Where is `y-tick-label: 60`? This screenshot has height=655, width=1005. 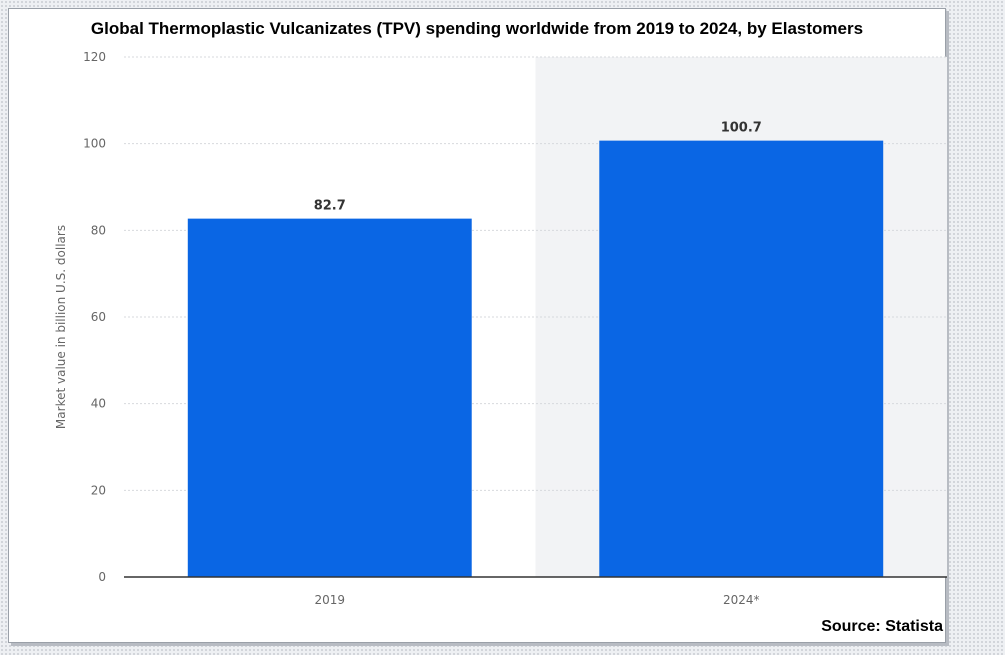 y-tick-label: 60 is located at coordinates (98, 317).